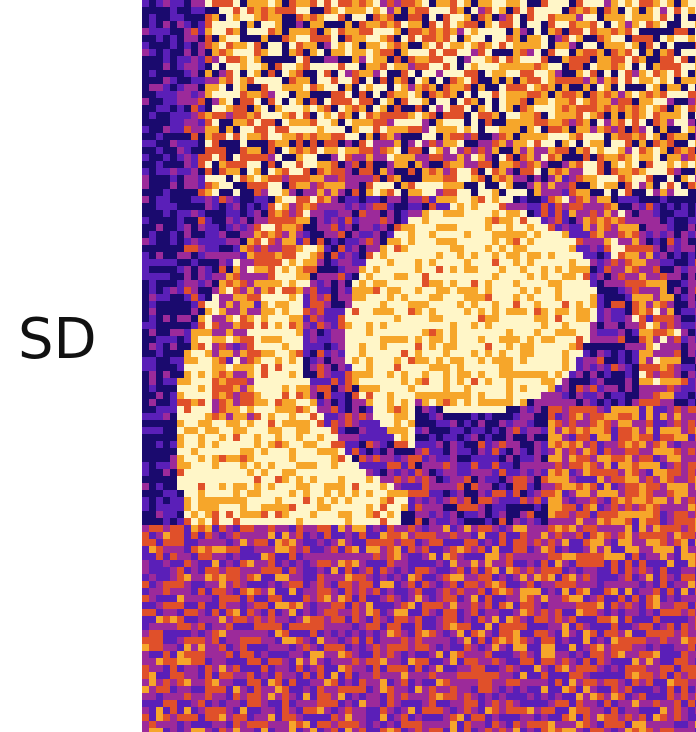 The width and height of the screenshot is (696, 732). Describe the element at coordinates (57, 339) in the screenshot. I see `row-label-sd: SD` at that location.